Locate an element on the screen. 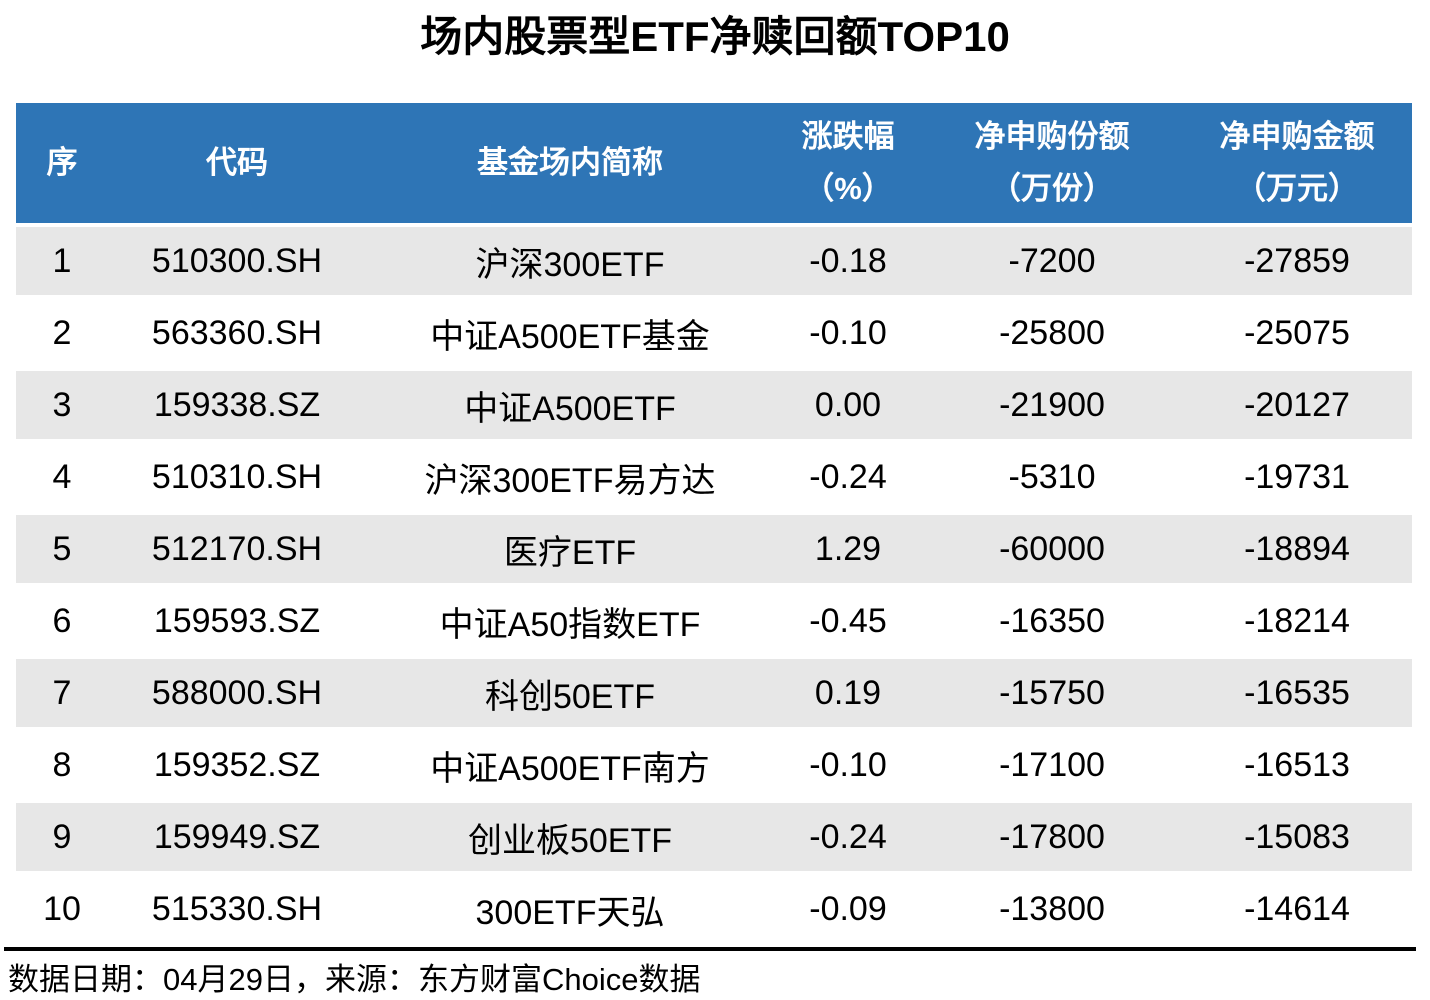 This screenshot has height=1000, width=1430. table-row: 10 515330.SH 300ETF天弘 -0.09 -13800 -14614 is located at coordinates (714, 910).